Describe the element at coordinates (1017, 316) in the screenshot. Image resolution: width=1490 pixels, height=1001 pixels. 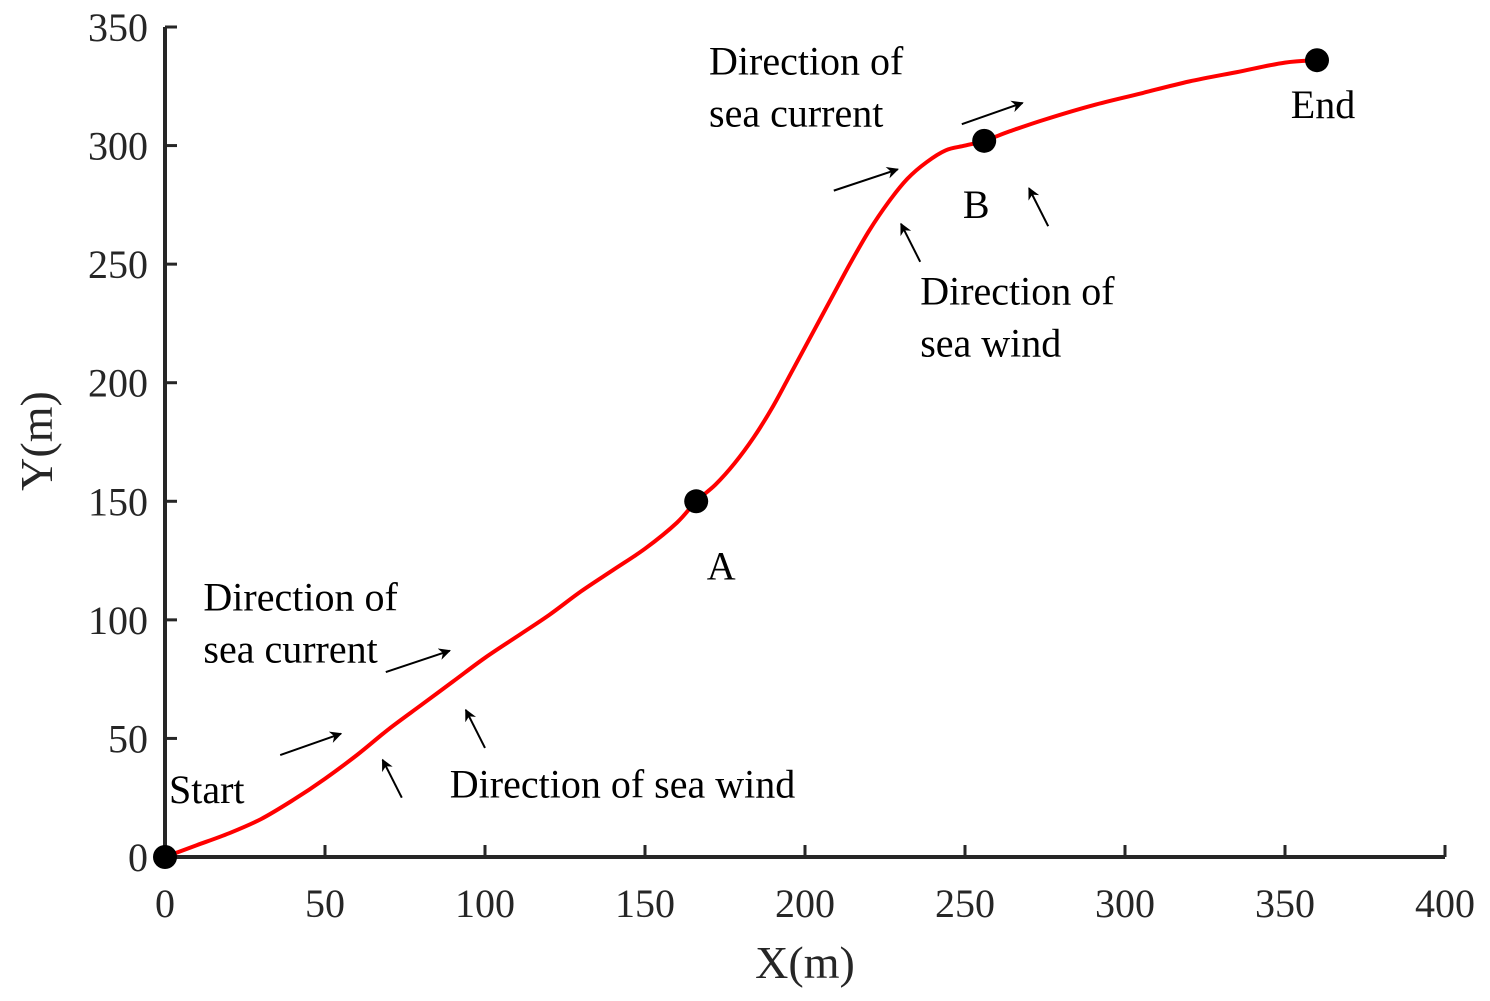
I see `wind-label-2: Direction of sea wind` at that location.